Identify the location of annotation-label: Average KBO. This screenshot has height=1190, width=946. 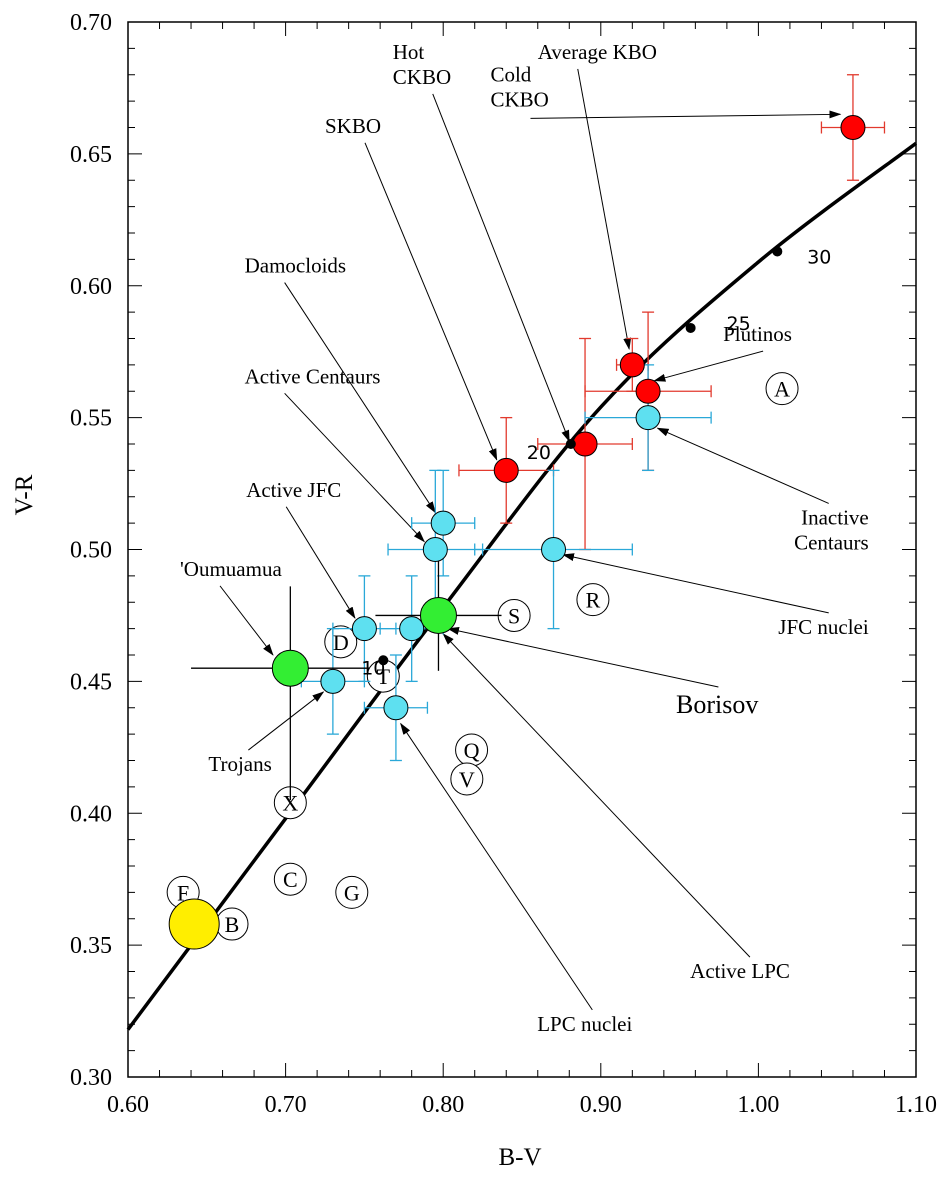
(597, 52).